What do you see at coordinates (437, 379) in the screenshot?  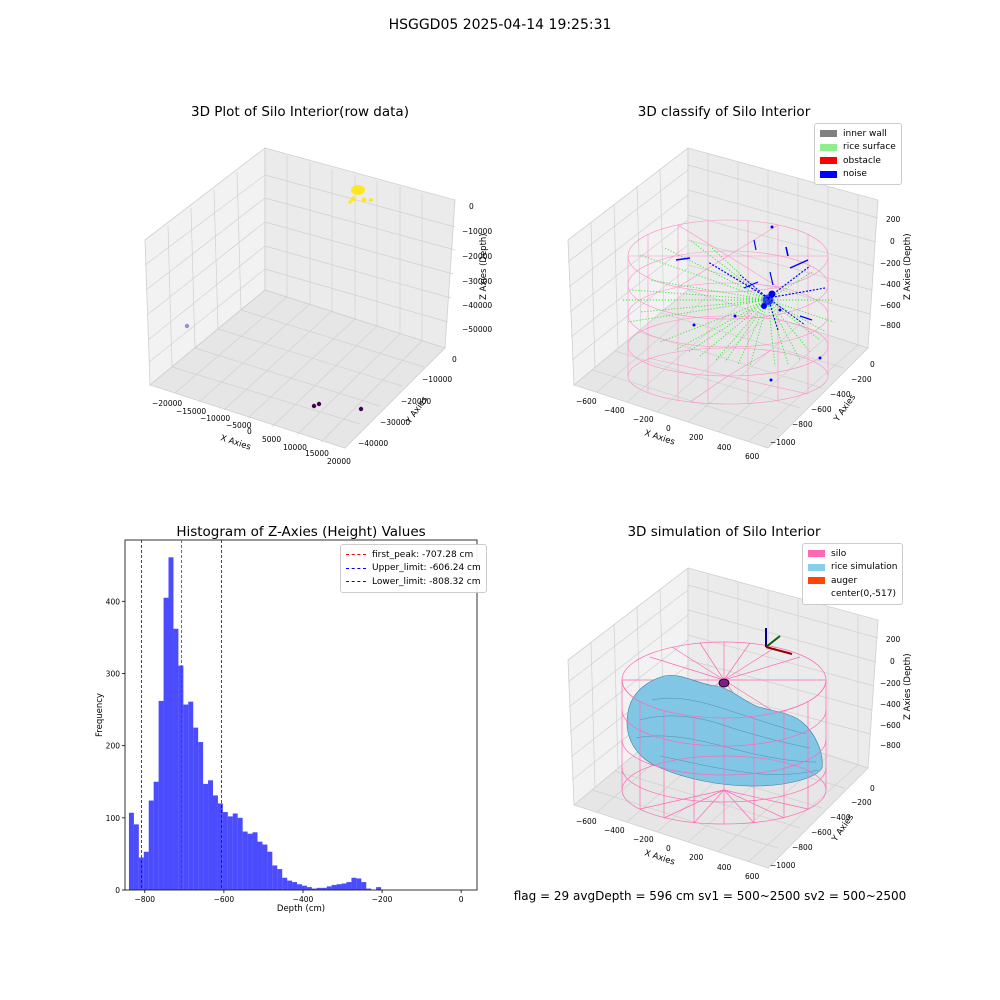 I see `panel1-ytick: −10000` at bounding box center [437, 379].